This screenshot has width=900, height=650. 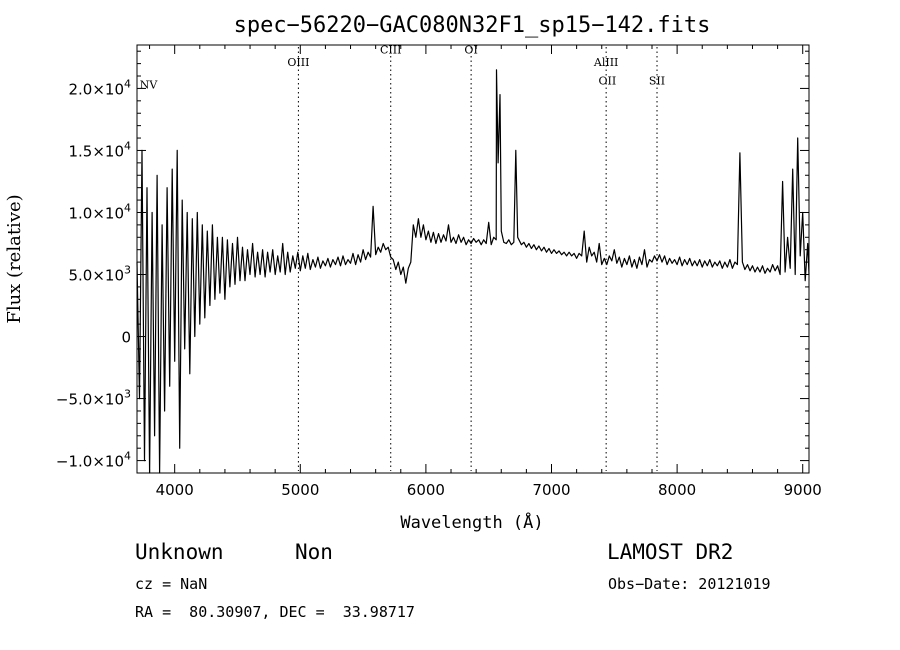 I want to click on coordinates: RA = 80.30907, DEC = 33.98717, so click(x=275, y=612).